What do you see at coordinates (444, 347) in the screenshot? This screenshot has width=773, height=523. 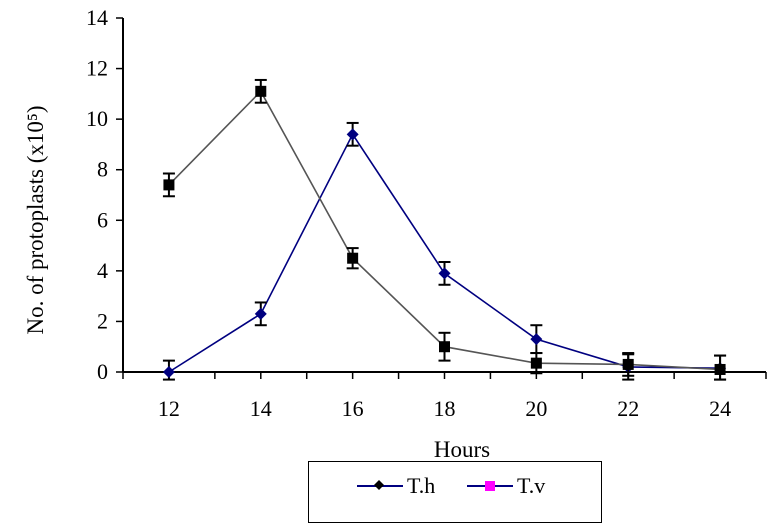 I see `point-T.v-18` at bounding box center [444, 347].